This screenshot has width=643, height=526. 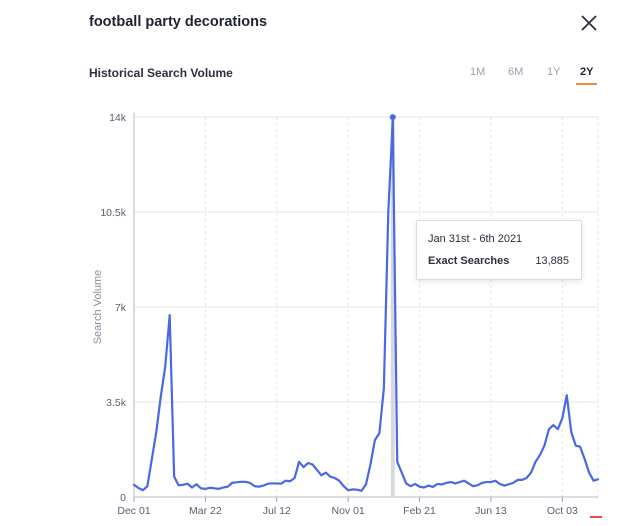 I want to click on range-selector: 1M 6M 1Y 2Y, so click(x=321, y=78).